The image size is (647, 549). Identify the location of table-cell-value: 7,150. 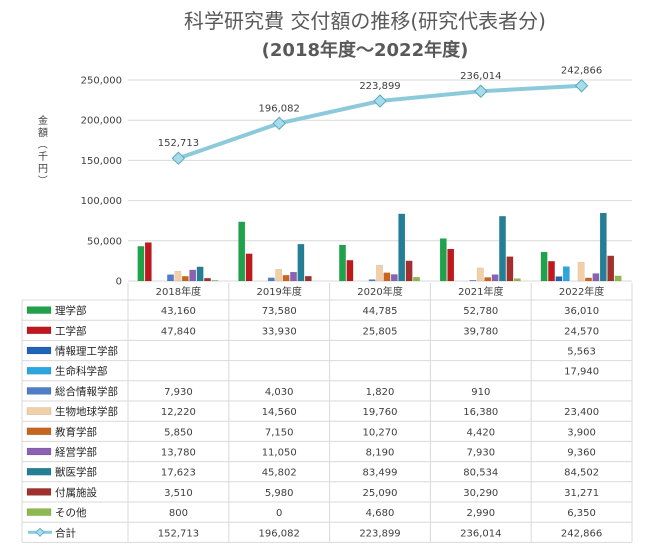
(279, 432).